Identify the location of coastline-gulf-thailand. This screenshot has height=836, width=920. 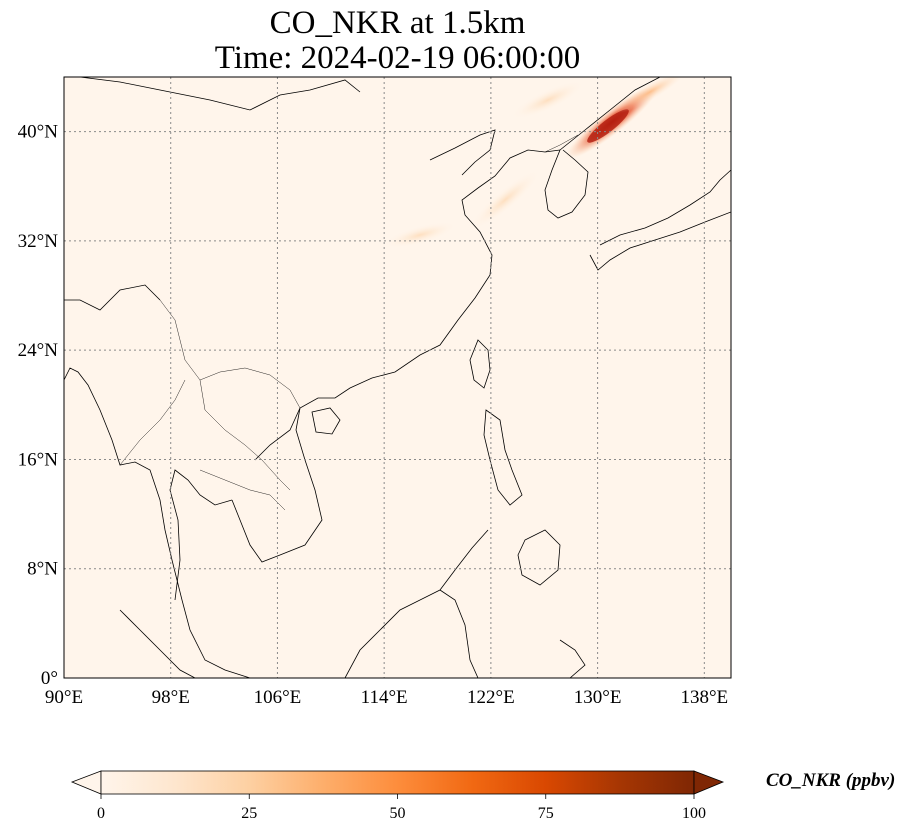
(201, 535).